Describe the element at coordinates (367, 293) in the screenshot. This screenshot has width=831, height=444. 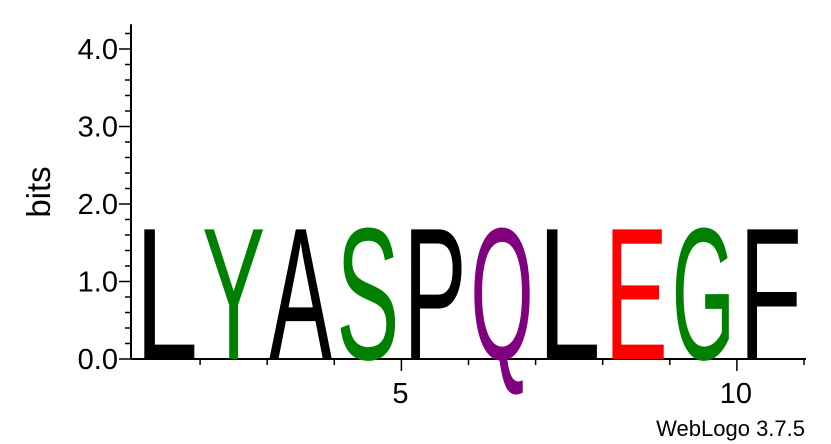
I see `logo-letter-s: S` at that location.